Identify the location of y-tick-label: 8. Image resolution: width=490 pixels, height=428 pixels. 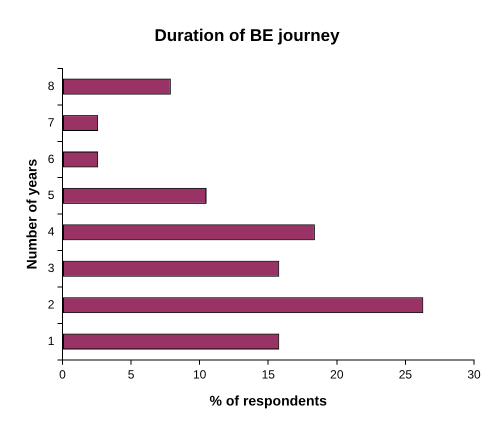
(51, 85).